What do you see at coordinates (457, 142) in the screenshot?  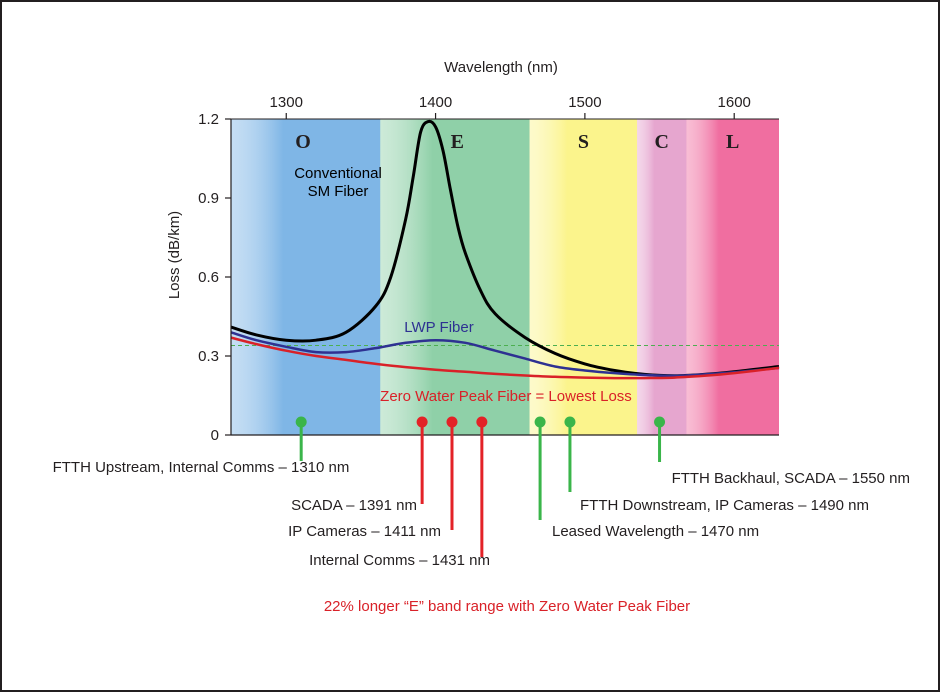 I see `band-label-e: E` at bounding box center [457, 142].